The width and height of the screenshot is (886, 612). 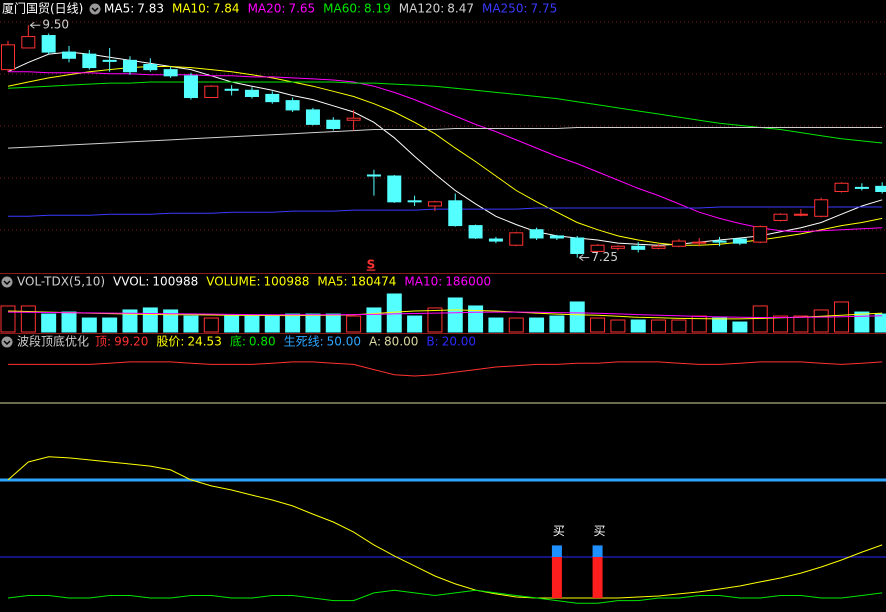 What do you see at coordinates (375, 342) in the screenshot?
I see `legend-name: A:` at bounding box center [375, 342].